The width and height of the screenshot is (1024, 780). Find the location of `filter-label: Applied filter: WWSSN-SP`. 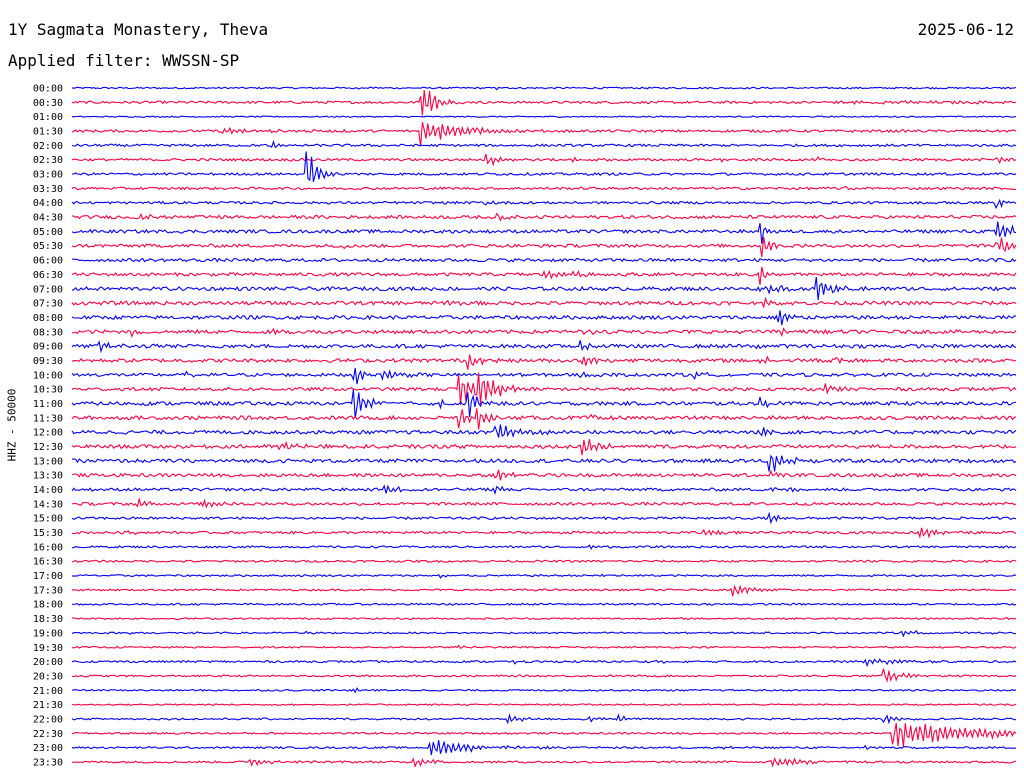

filter-label: Applied filter: WWSSN-SP is located at coordinates (124, 60).